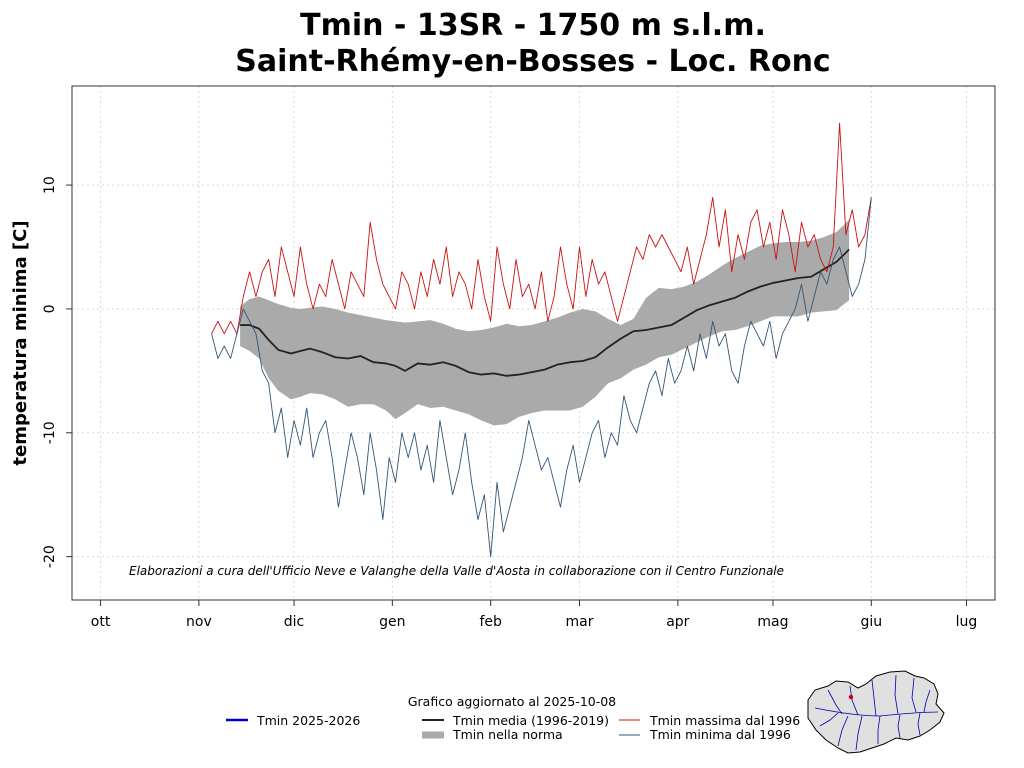 The height and width of the screenshot is (768, 1024). I want to click on x-tick-label-nov: nov, so click(199, 622).